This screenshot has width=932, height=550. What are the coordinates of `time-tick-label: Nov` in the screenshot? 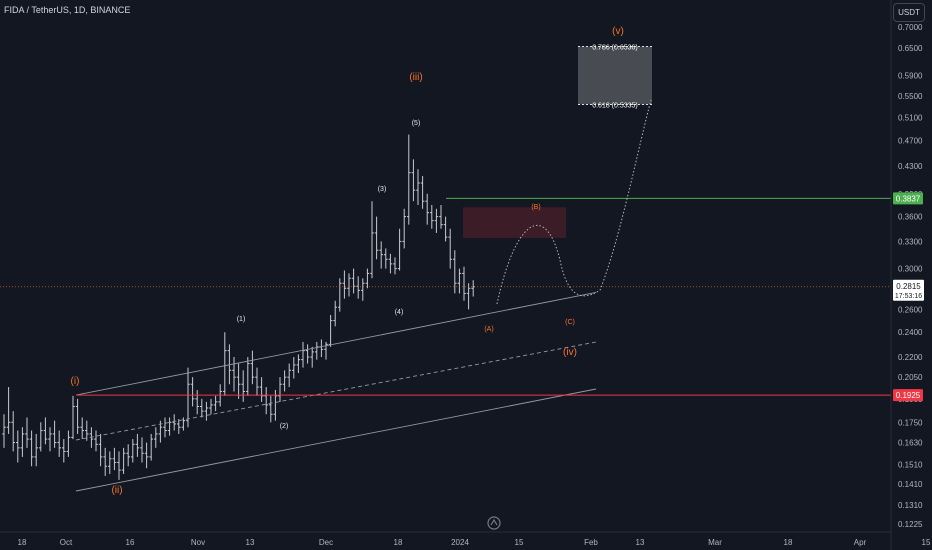 It's located at (198, 542).